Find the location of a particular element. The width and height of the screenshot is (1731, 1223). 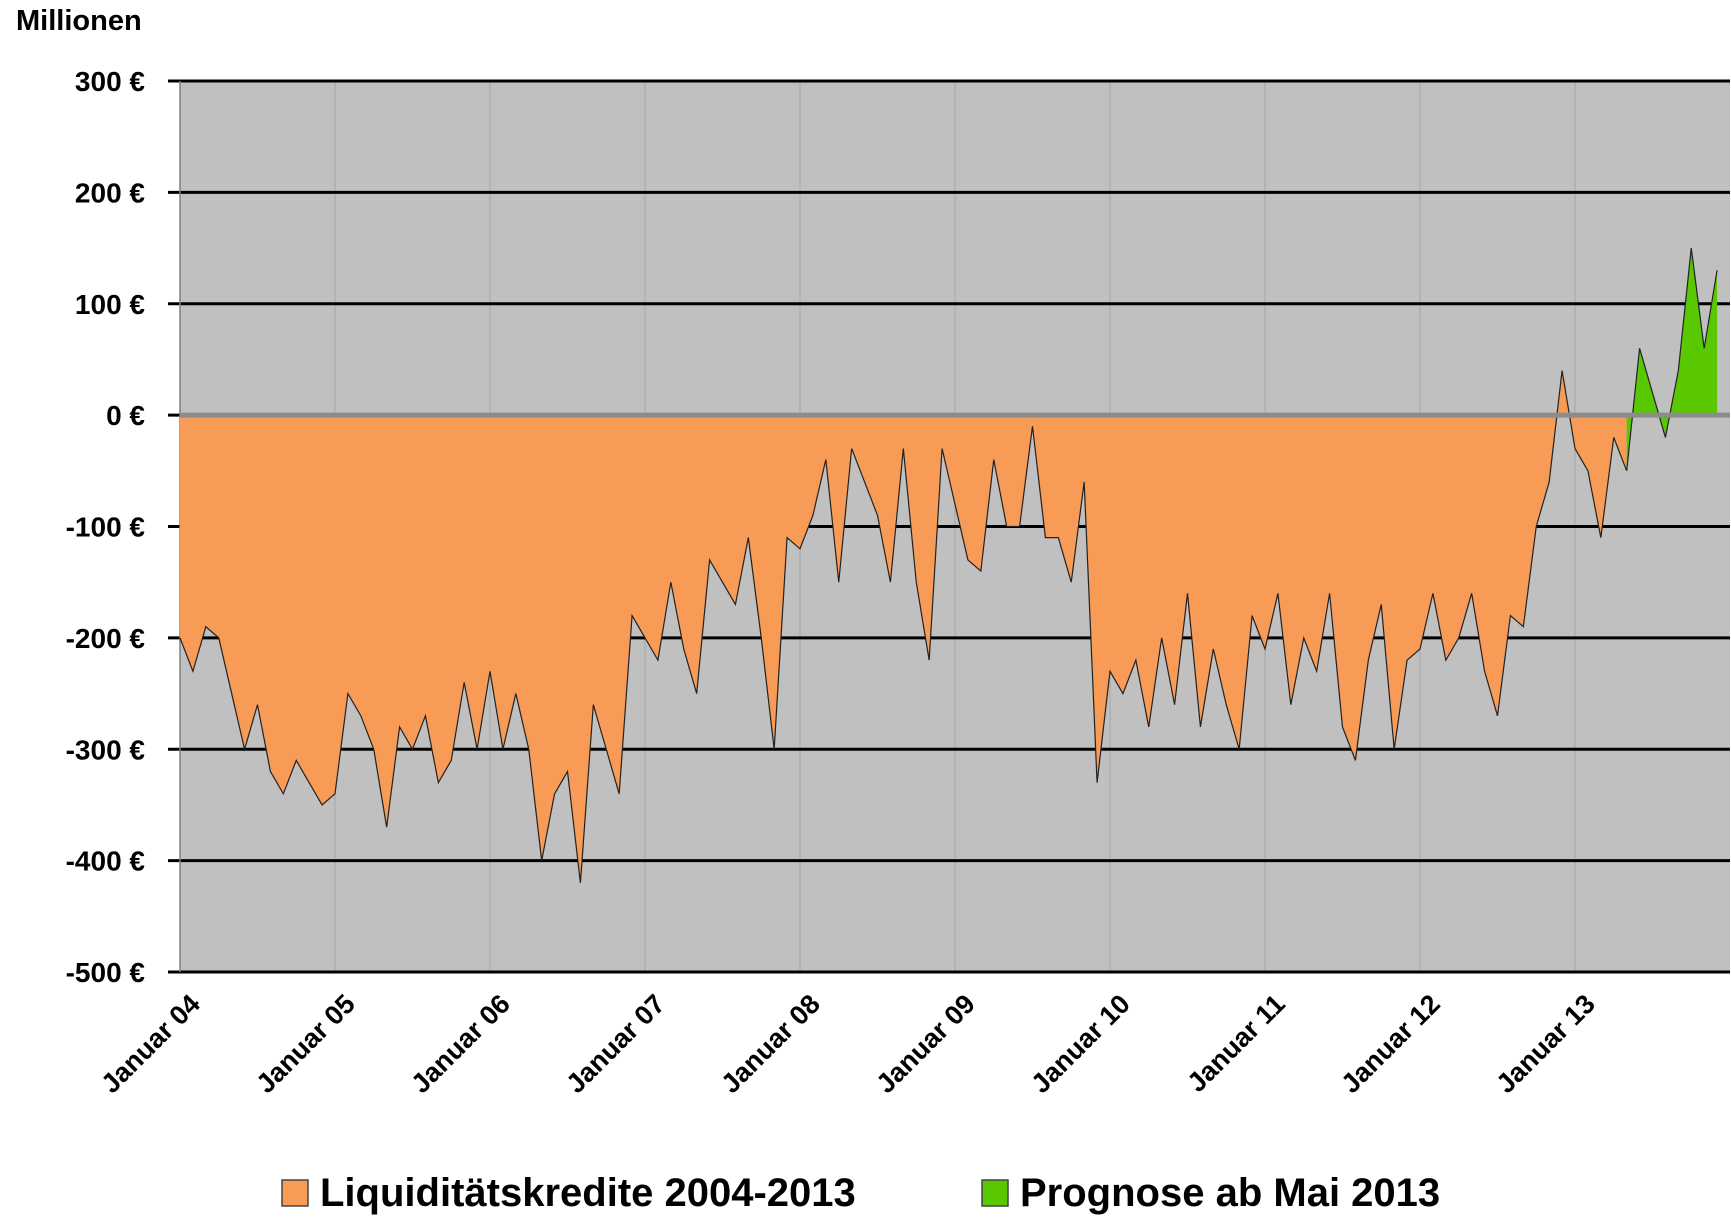

x-tick-label: Januar 04 is located at coordinates (150, 1044).